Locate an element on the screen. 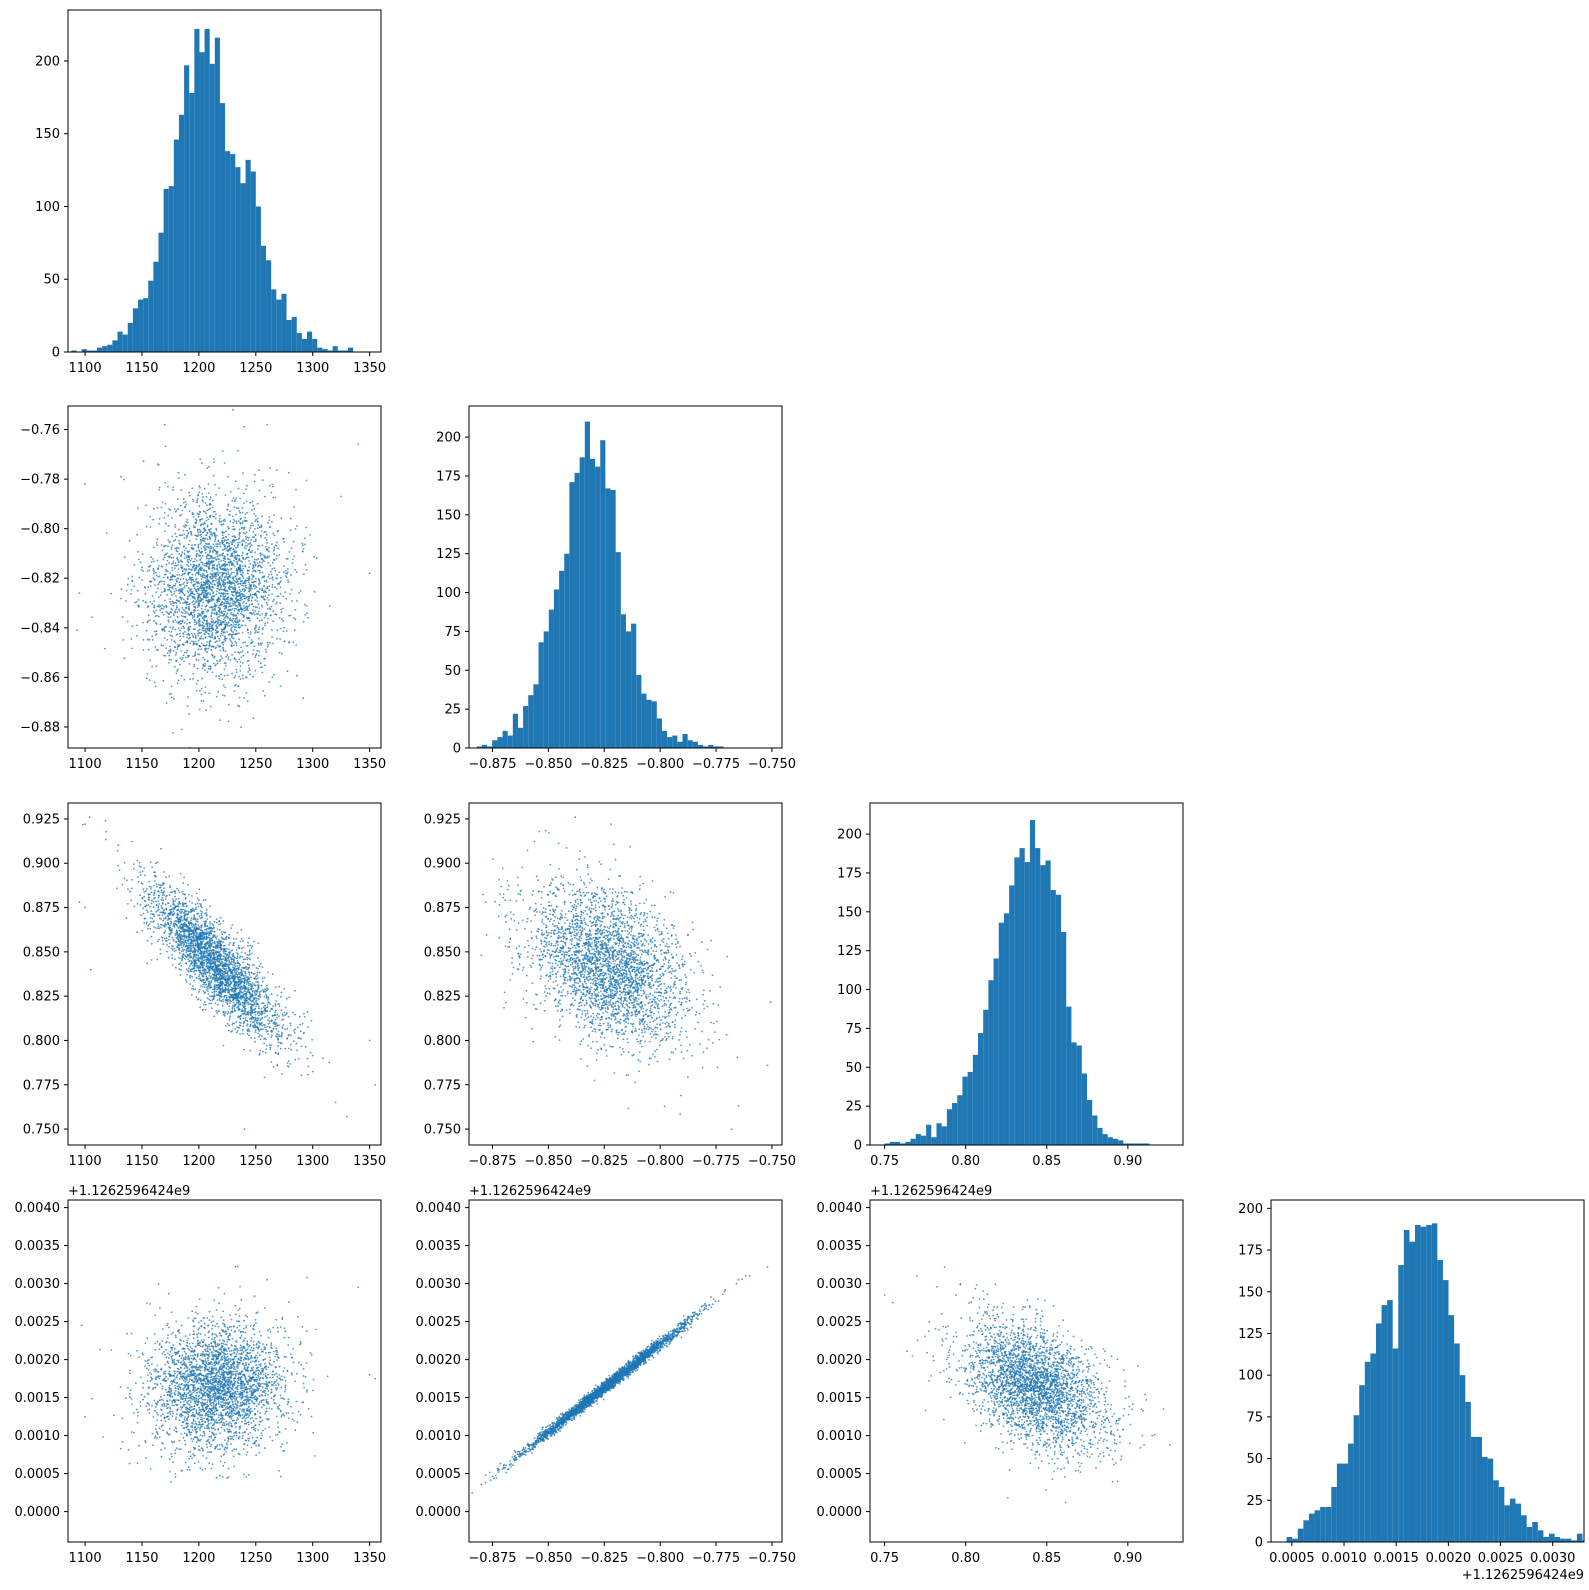  y-tick-label: 25 is located at coordinates (452, 710).